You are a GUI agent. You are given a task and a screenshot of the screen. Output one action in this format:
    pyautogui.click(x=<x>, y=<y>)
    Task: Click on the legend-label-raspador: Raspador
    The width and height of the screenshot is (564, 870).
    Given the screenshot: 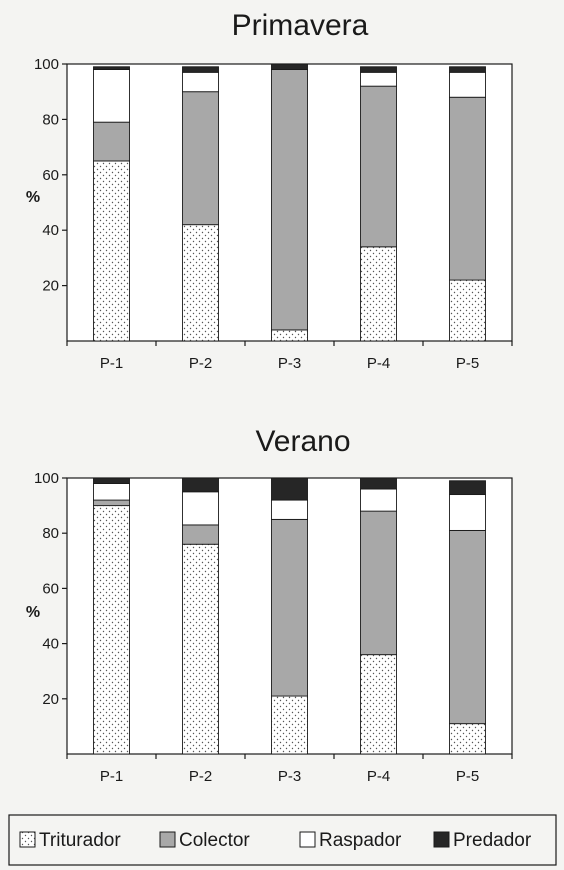 What is the action you would take?
    pyautogui.click(x=360, y=840)
    